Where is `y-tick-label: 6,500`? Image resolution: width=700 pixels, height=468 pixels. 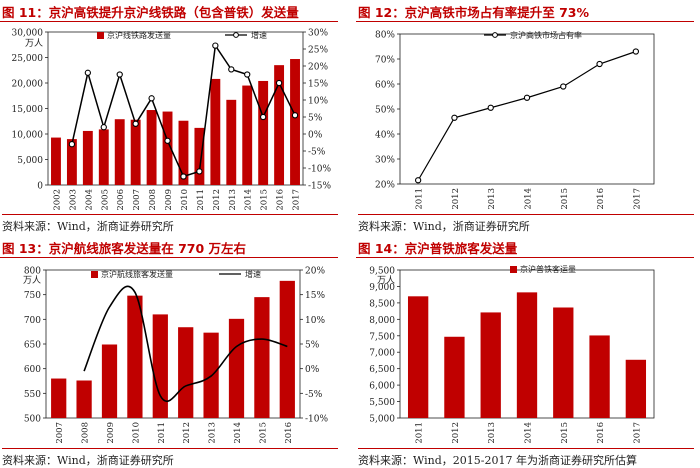 y-tick-label: 6,500 is located at coordinates (382, 370).